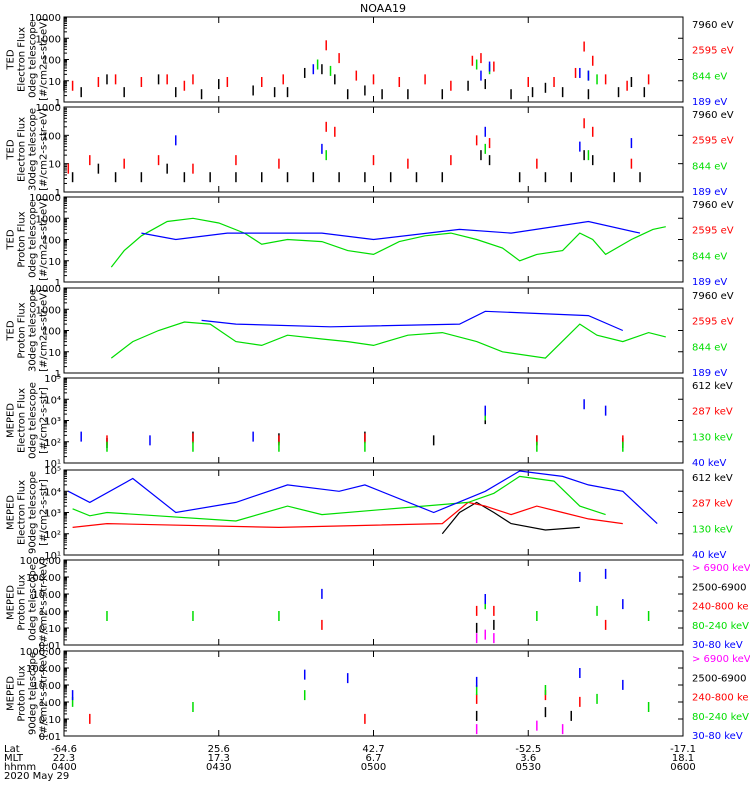  What do you see at coordinates (64, 758) in the screenshot?
I see `footer-mlt-value: 22.3` at bounding box center [64, 758].